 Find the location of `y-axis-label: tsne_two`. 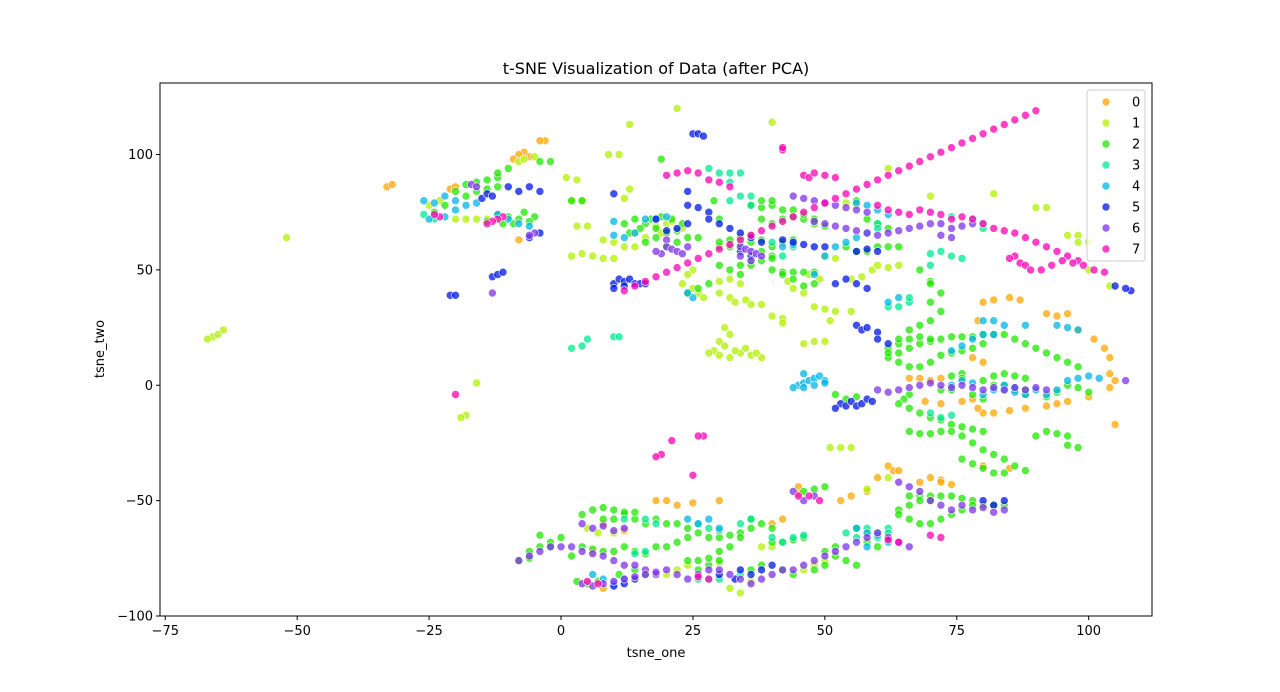

y-axis-label: tsne_two is located at coordinates (100, 349).